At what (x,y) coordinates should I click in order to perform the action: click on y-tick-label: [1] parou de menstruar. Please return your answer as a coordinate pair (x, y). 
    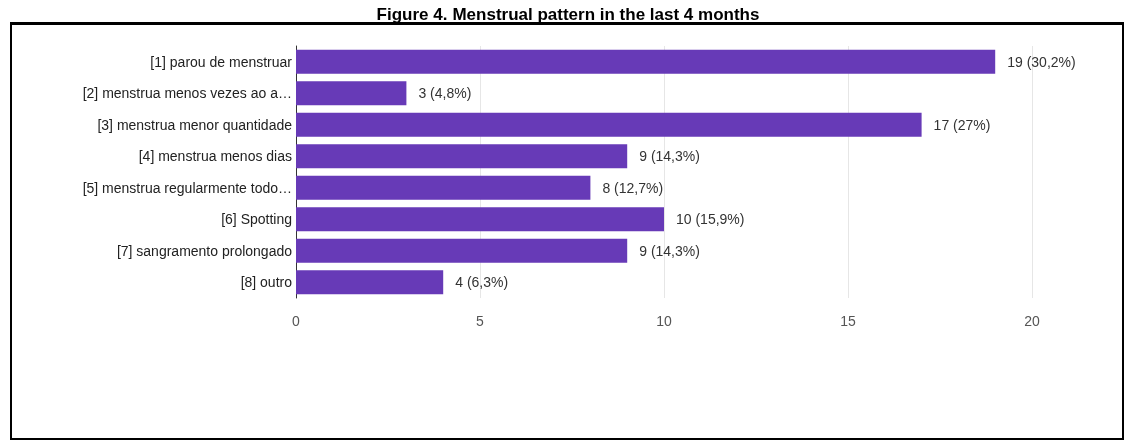
    Looking at the image, I should click on (221, 61).